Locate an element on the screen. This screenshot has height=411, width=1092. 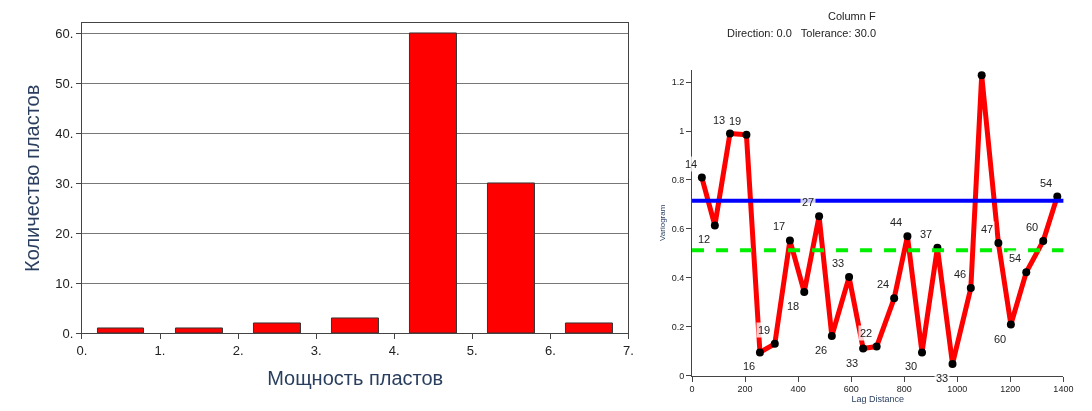
y-tick-label: 1.2 is located at coordinates (678, 82).